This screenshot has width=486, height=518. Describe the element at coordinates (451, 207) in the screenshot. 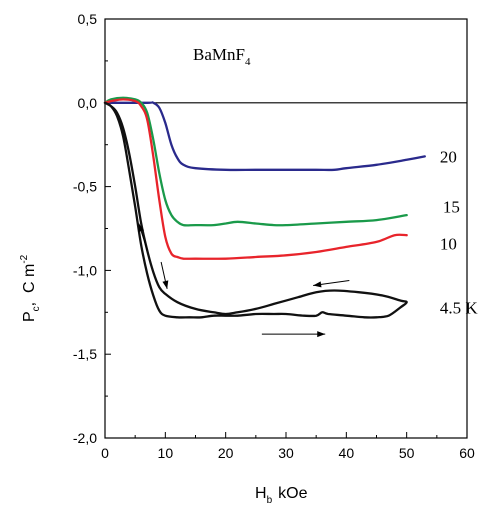

I see `series-label-15: 15` at that location.